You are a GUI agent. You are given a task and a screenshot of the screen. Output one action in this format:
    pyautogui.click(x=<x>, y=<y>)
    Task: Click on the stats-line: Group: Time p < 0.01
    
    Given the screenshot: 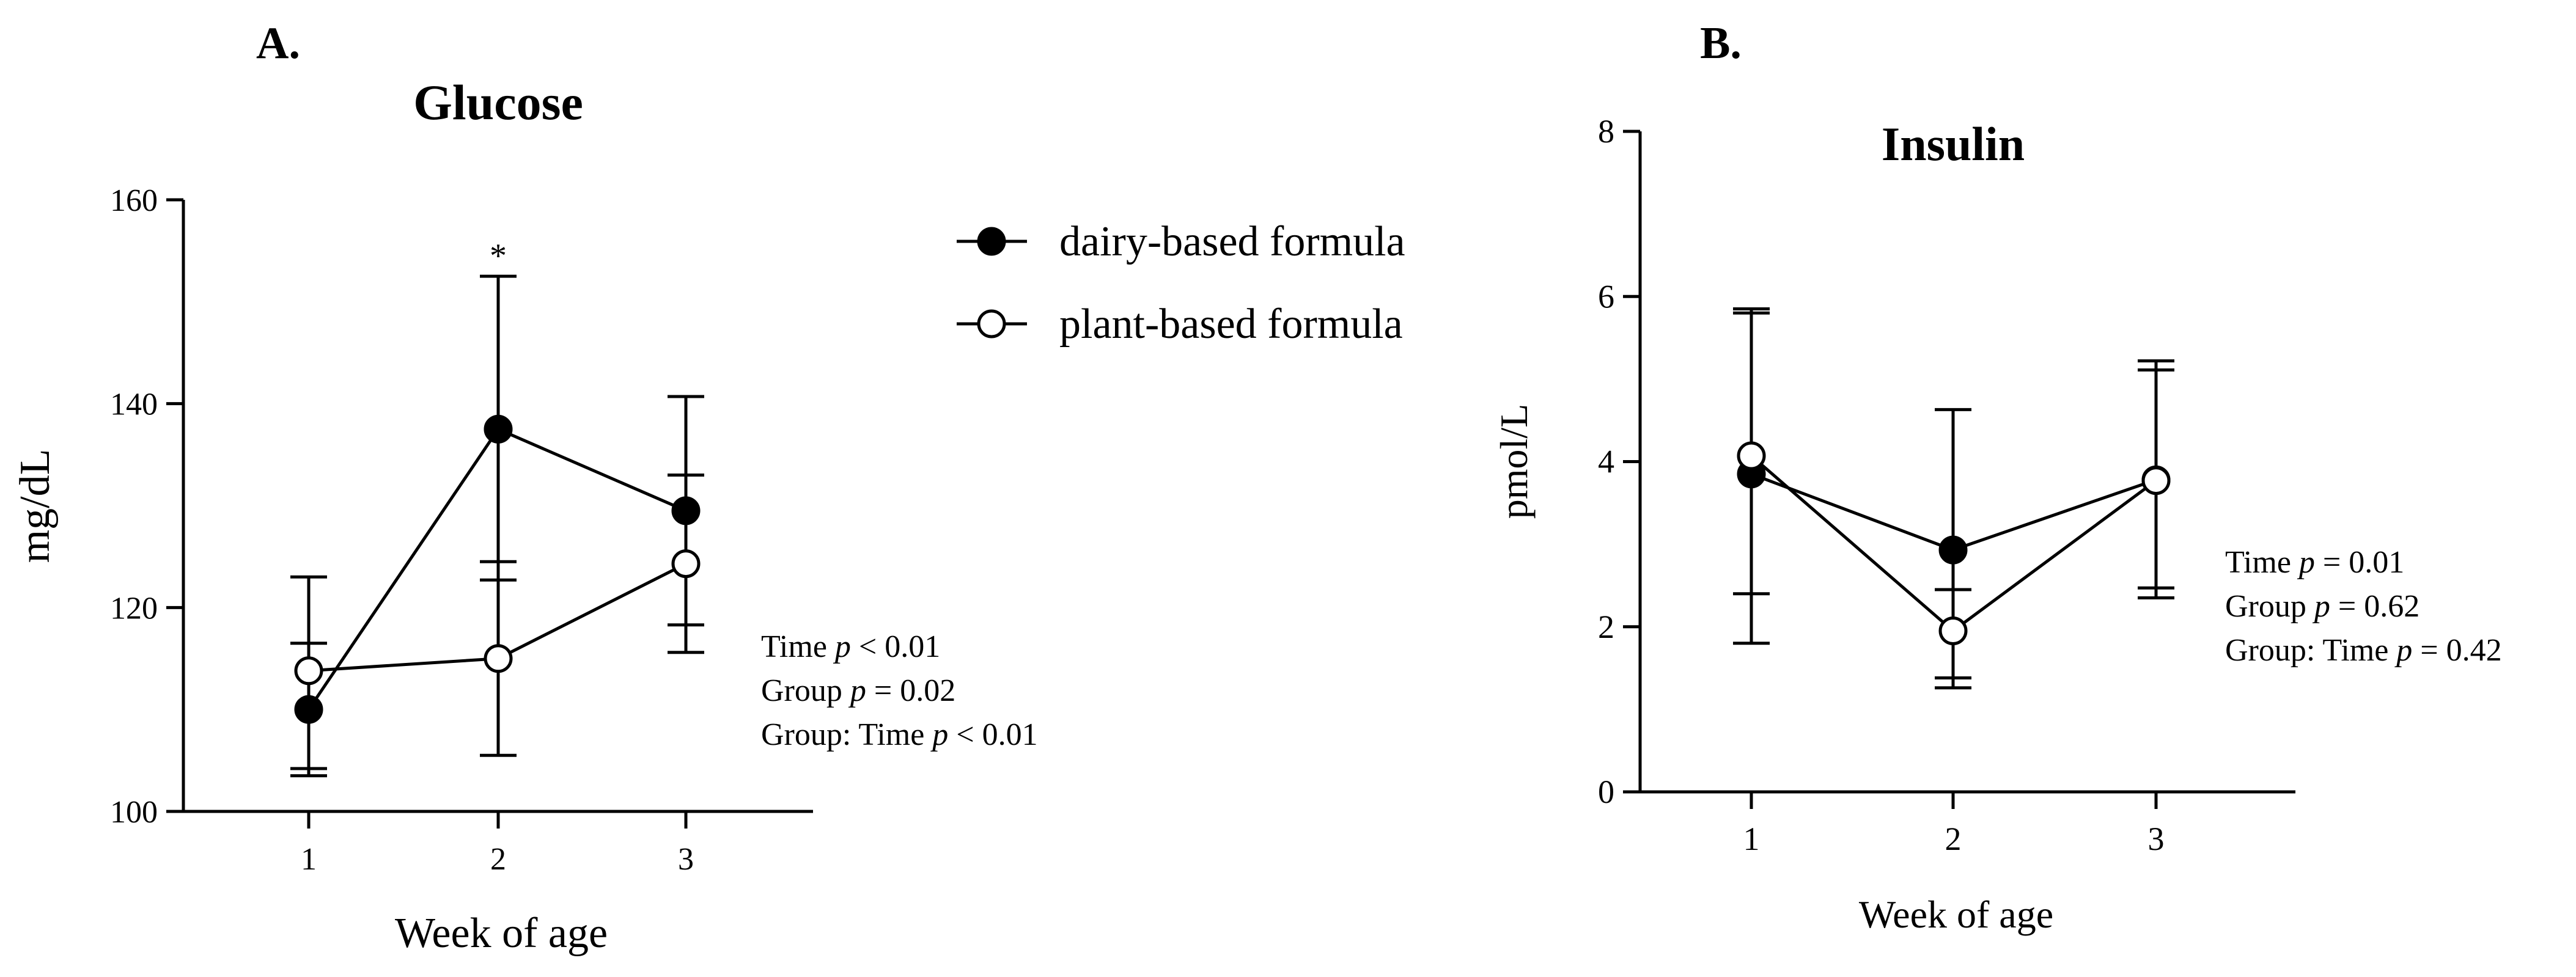 What is the action you would take?
    pyautogui.click(x=899, y=734)
    